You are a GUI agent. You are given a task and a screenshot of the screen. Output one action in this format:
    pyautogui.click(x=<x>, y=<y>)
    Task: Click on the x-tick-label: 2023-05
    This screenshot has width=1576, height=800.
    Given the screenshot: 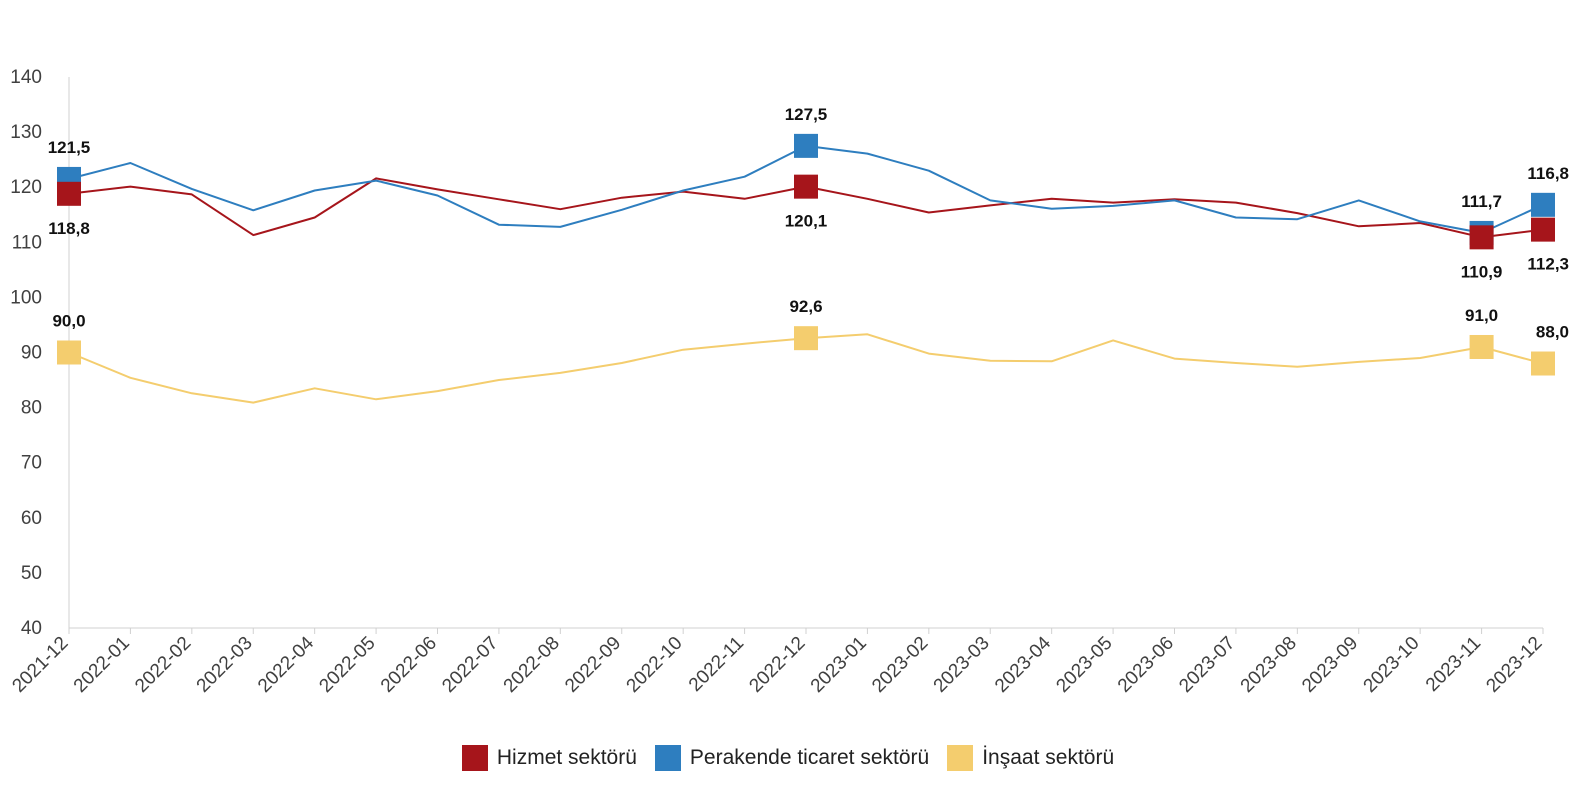 What is the action you would take?
    pyautogui.click(x=1084, y=665)
    